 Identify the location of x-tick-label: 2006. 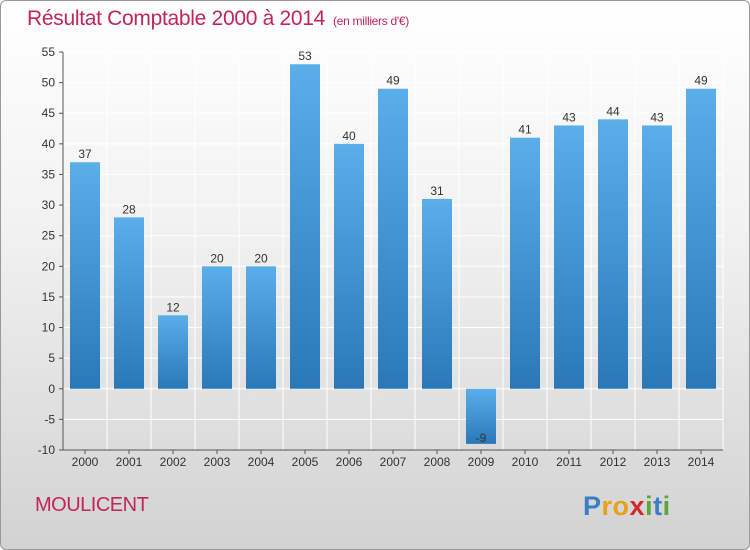
(349, 462).